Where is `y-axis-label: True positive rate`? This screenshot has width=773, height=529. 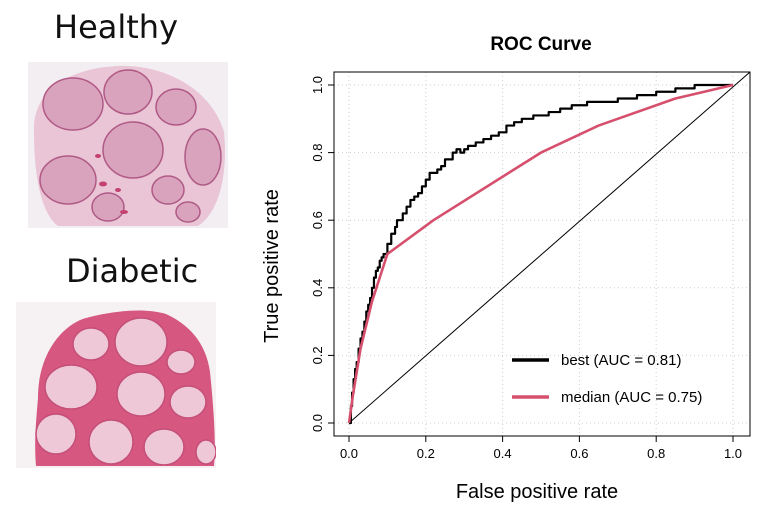 y-axis-label: True positive rate is located at coordinates (272, 266).